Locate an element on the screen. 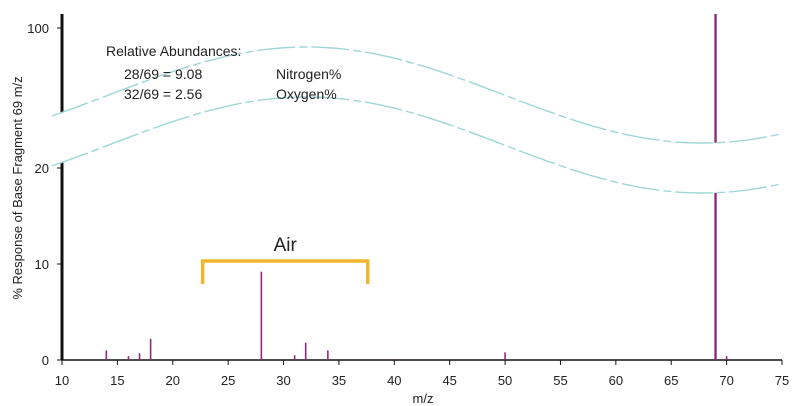  x-tick-label: 45 is located at coordinates (449, 380).